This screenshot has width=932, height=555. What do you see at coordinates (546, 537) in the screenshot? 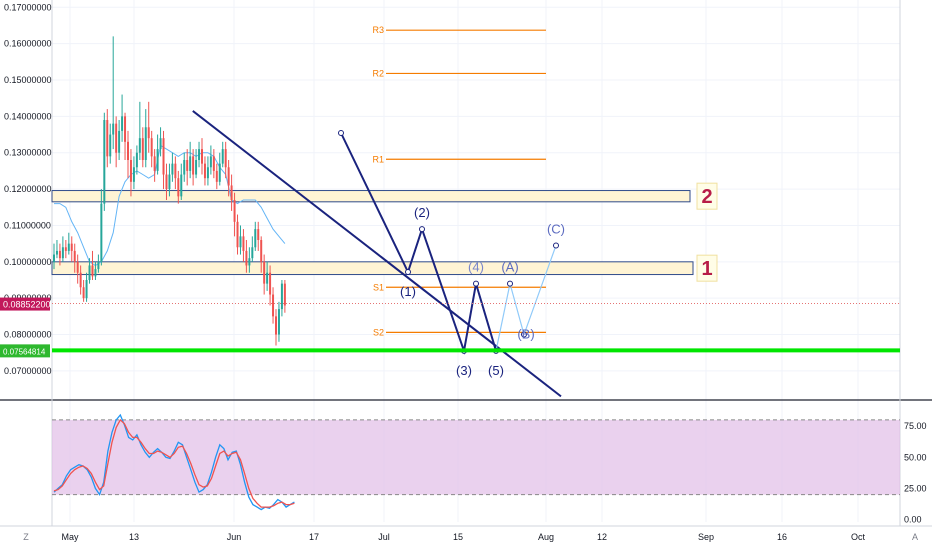
I see `time-tick: Aug` at bounding box center [546, 537].